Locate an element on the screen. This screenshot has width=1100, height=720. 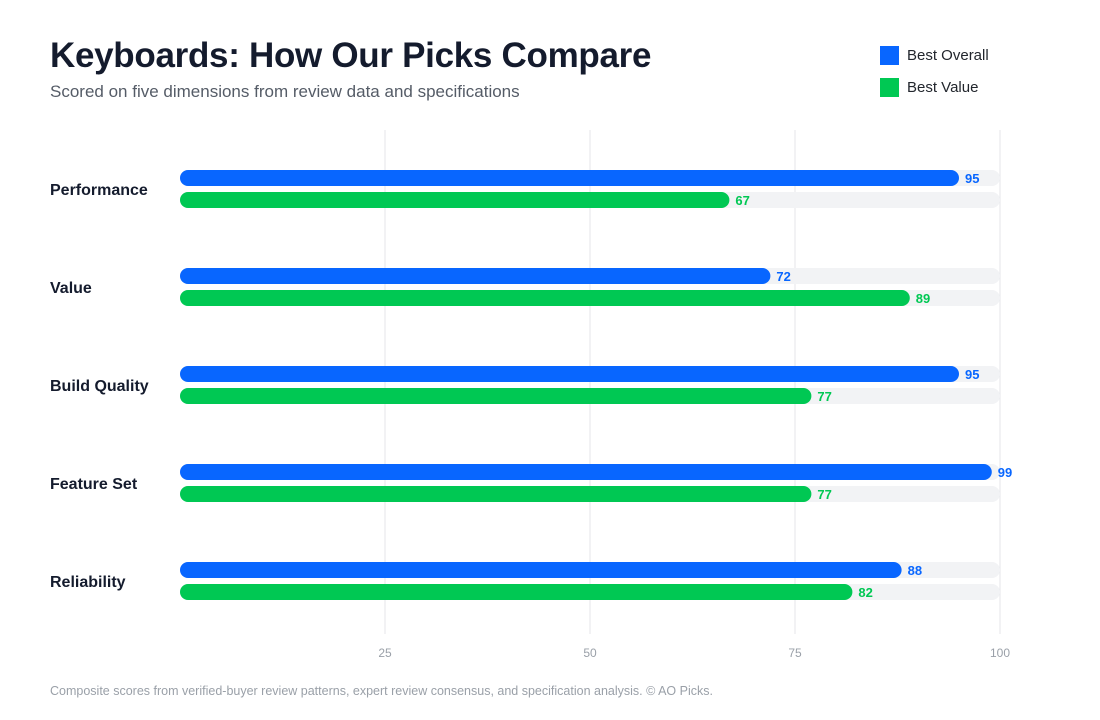
bar-best-value-value is located at coordinates (545, 298).